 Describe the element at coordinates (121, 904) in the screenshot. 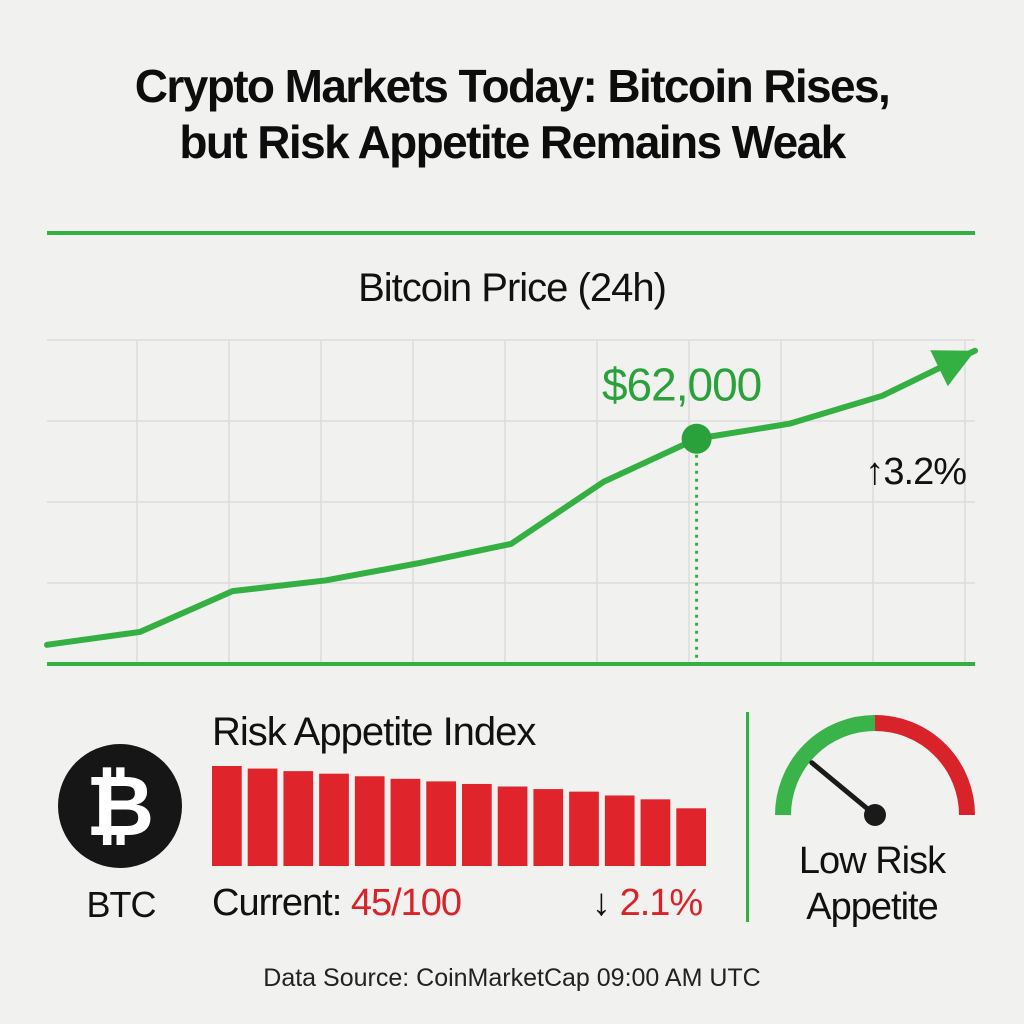

I see `btc-label: BTC` at that location.